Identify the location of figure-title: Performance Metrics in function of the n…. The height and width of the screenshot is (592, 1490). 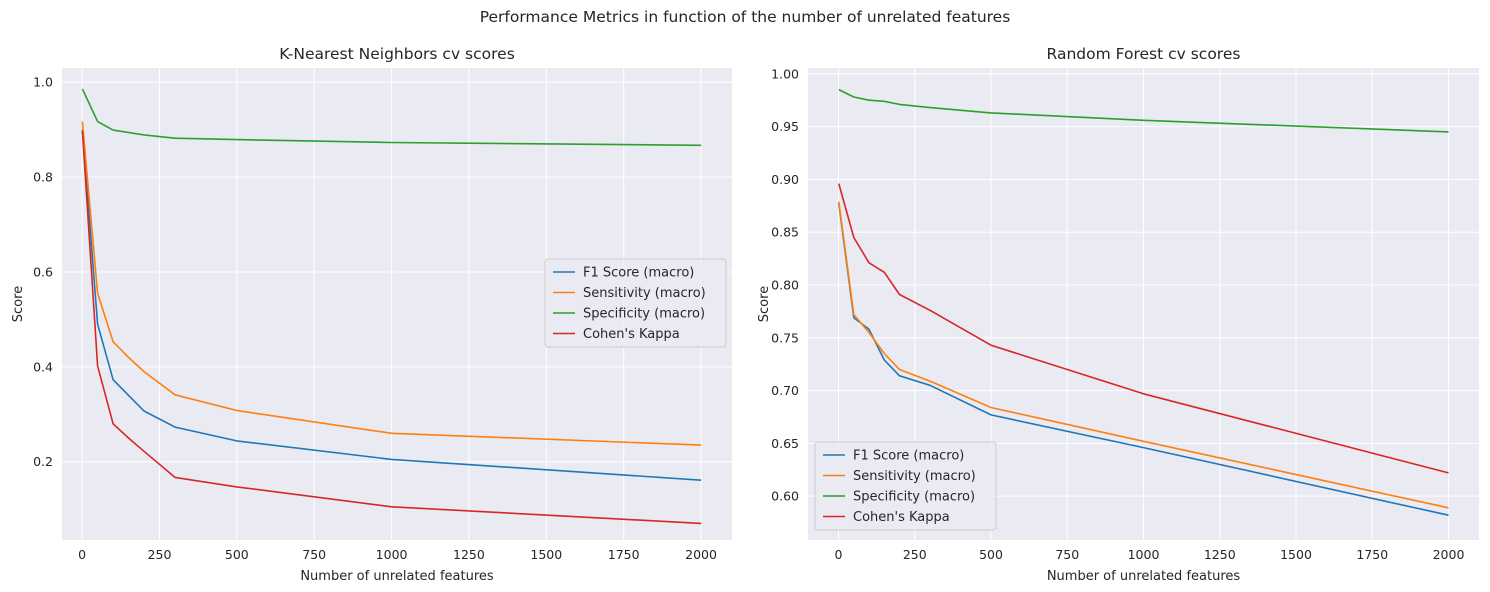
(745, 17).